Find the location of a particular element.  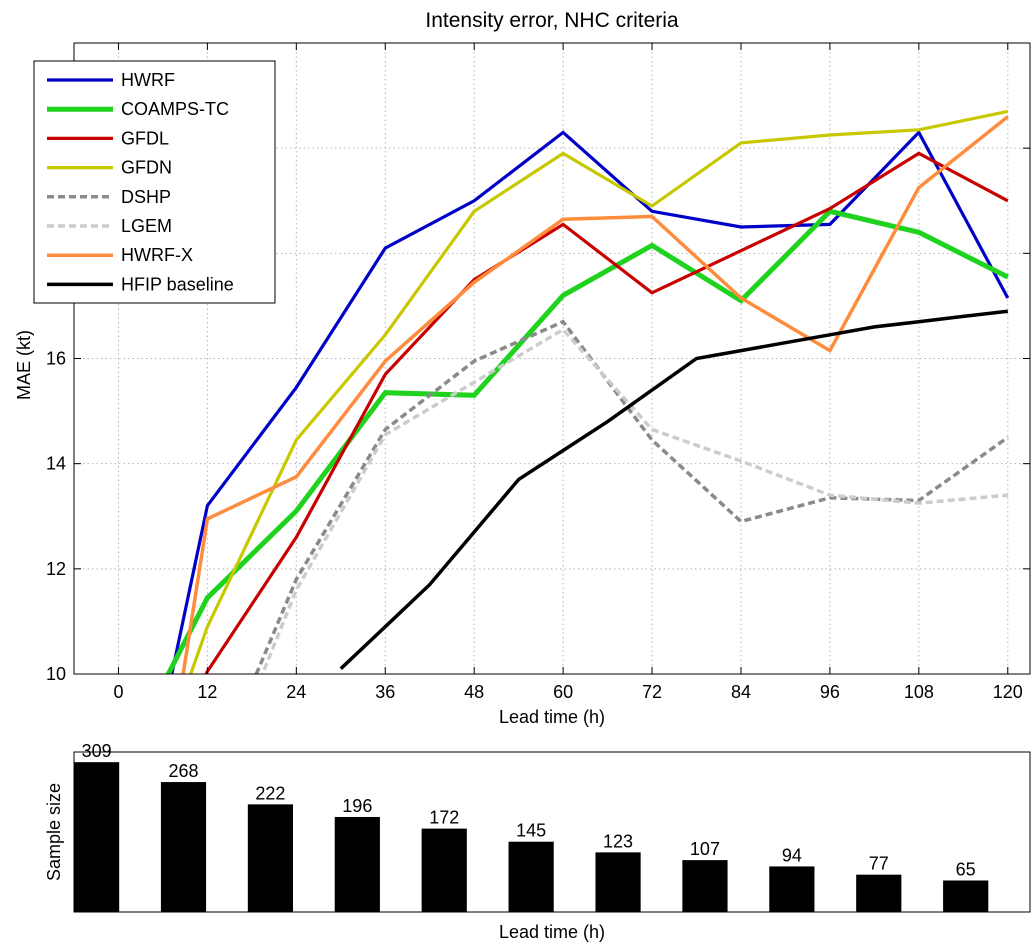

legend-box is located at coordinates (154, 182).